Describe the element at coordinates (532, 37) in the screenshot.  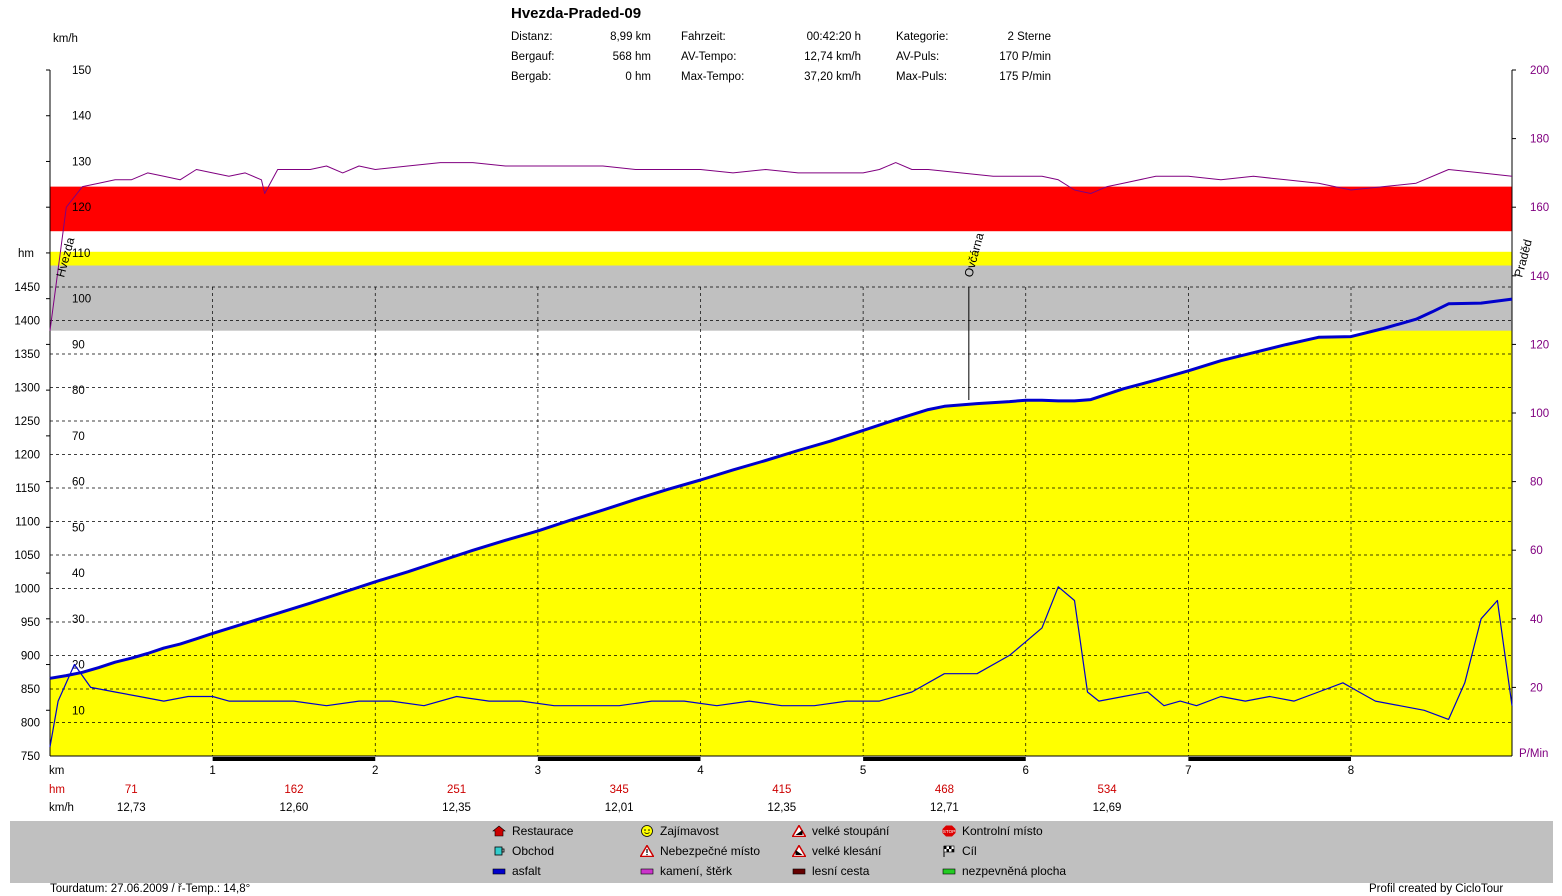
I see `stat-label: Distanz:` at that location.